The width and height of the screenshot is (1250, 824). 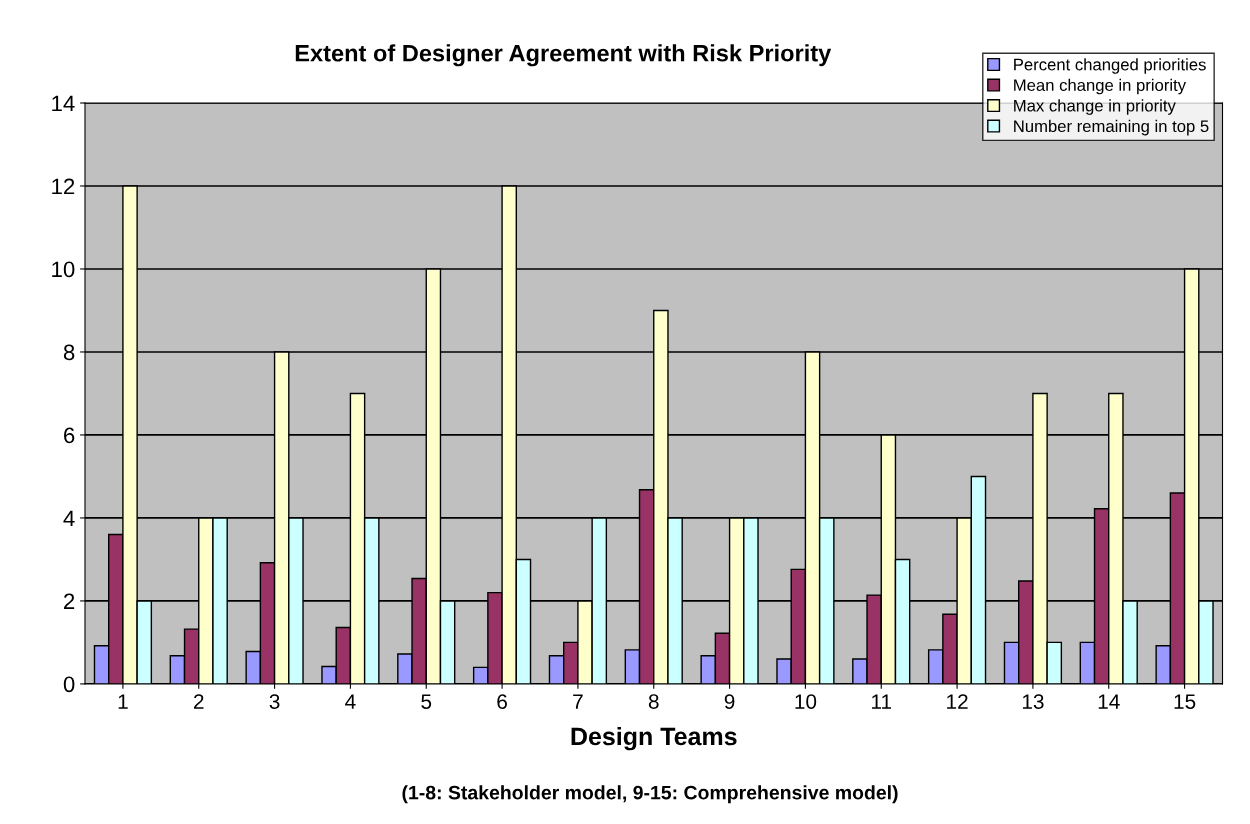 What do you see at coordinates (1033, 701) in the screenshot?
I see `x-tick-label: 13` at bounding box center [1033, 701].